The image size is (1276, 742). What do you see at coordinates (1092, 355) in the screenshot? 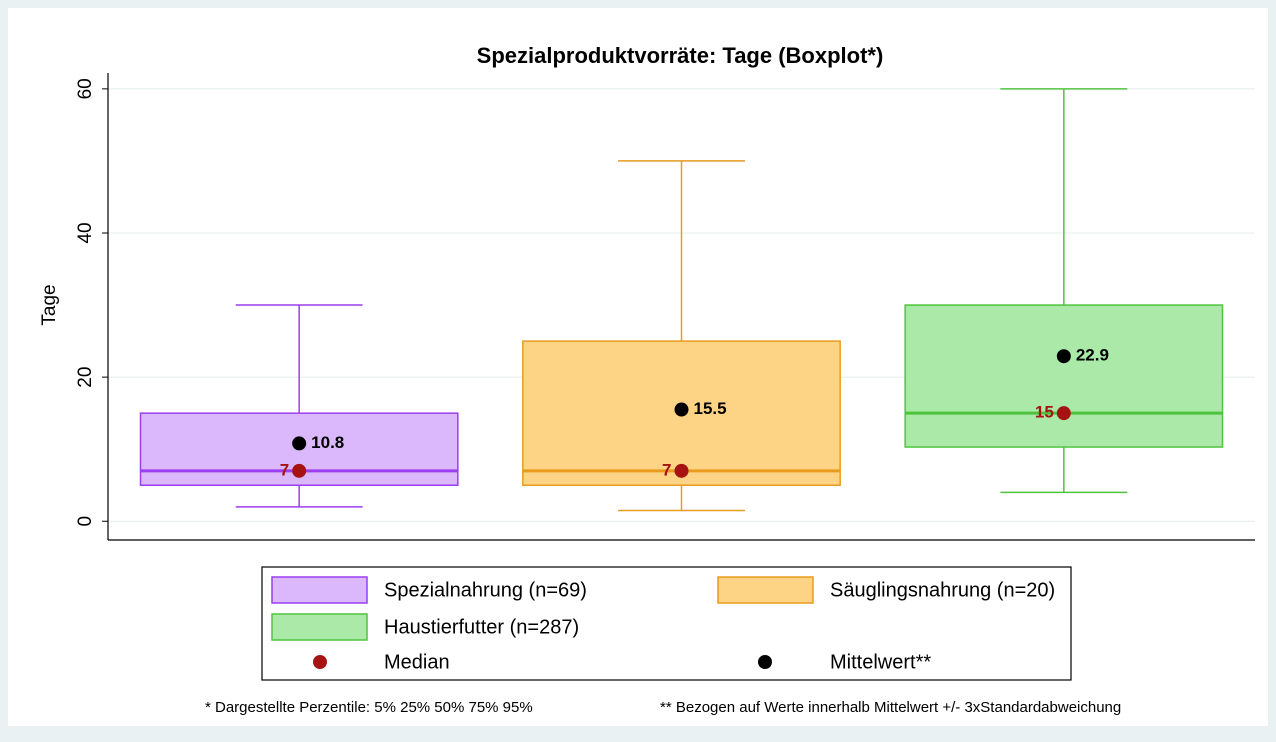
I see `mean-label: 22.9` at bounding box center [1092, 355].